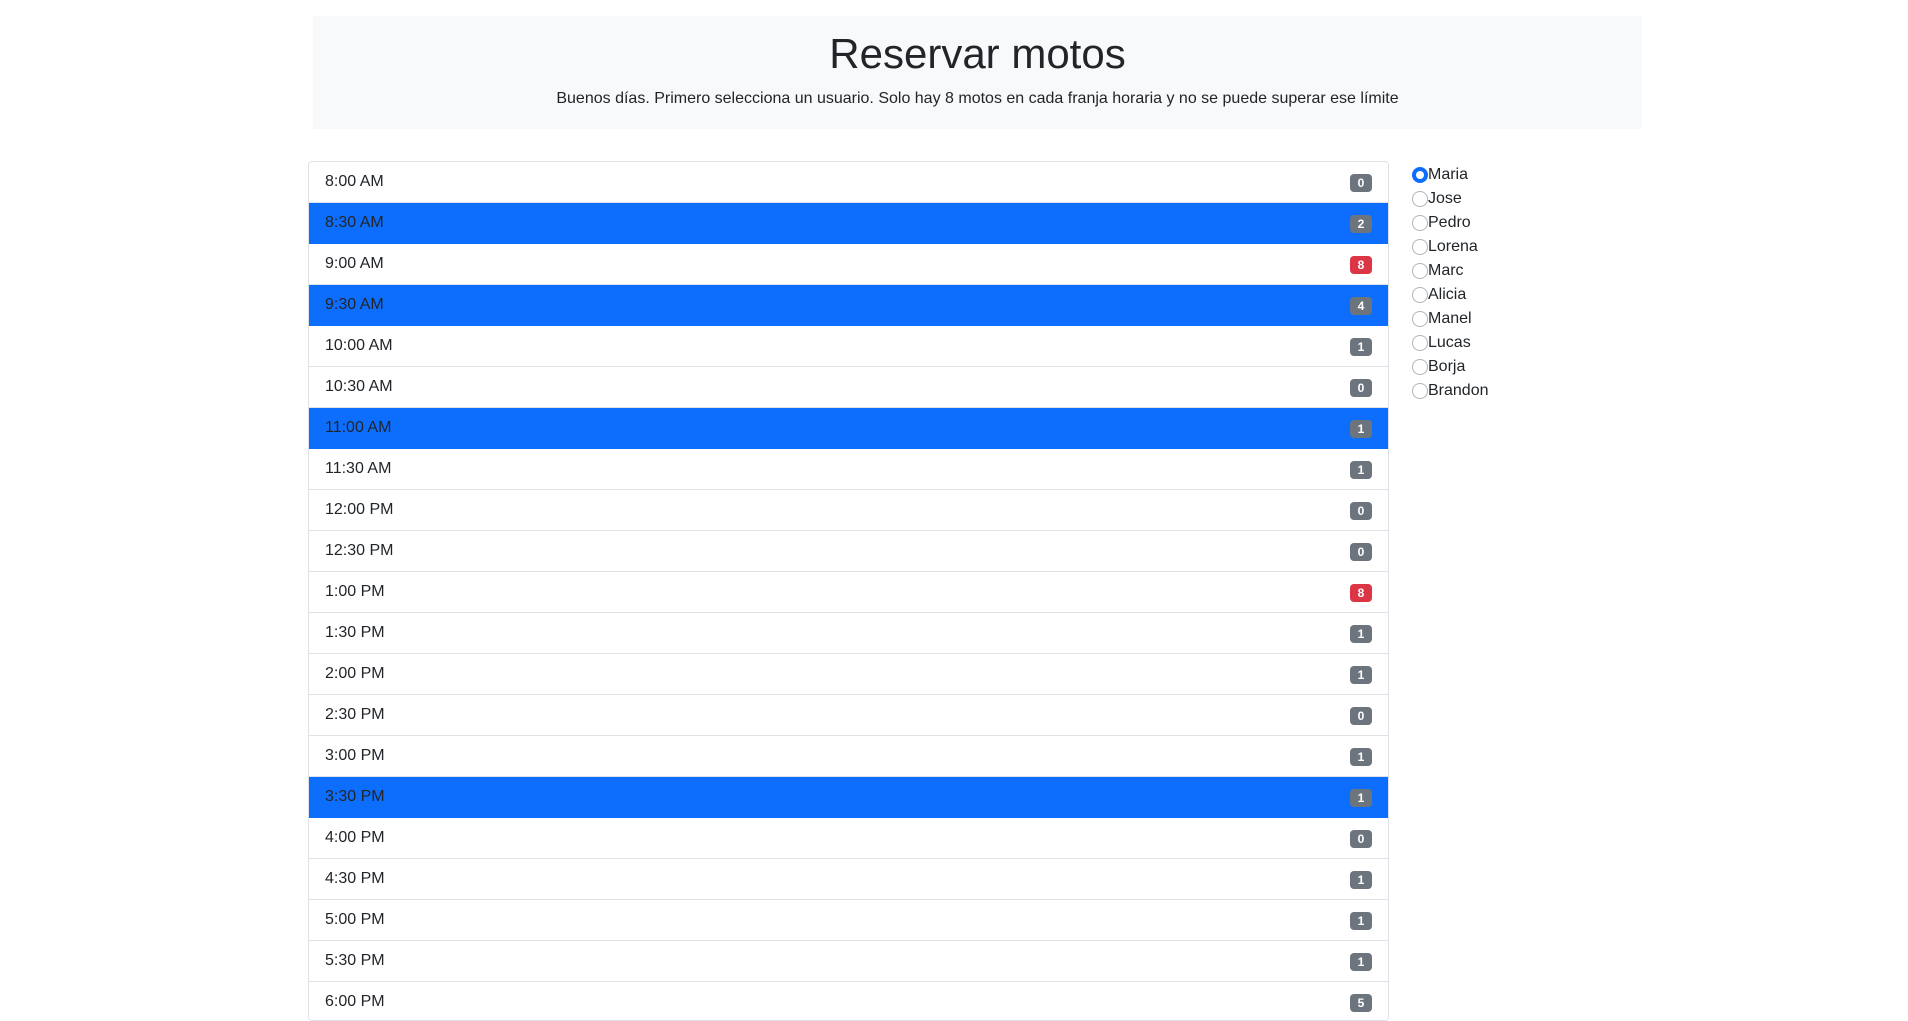  I want to click on time-slot-label: 1:00 PM, so click(355, 591).